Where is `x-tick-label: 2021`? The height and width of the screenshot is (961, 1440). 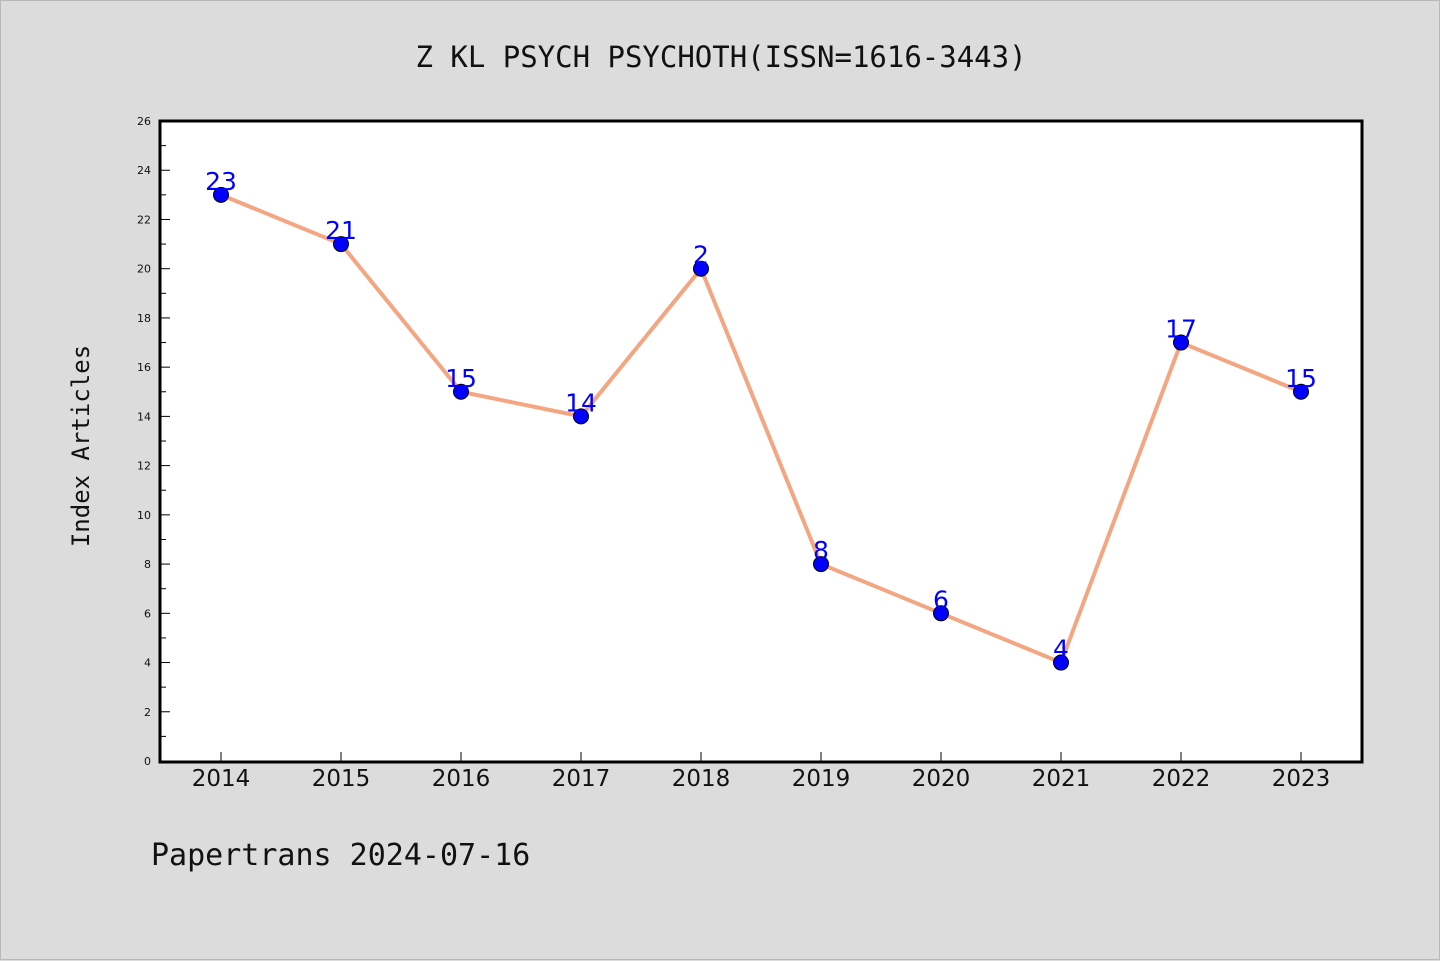
x-tick-label: 2021 is located at coordinates (1061, 779).